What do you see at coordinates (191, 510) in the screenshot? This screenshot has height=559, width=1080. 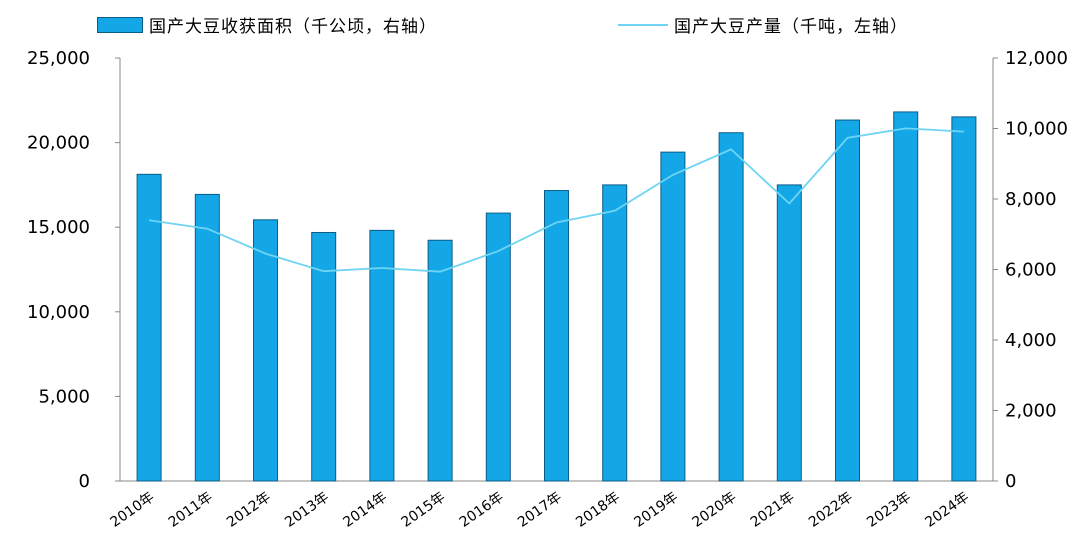 I see `x-tick-label: 2011年` at bounding box center [191, 510].